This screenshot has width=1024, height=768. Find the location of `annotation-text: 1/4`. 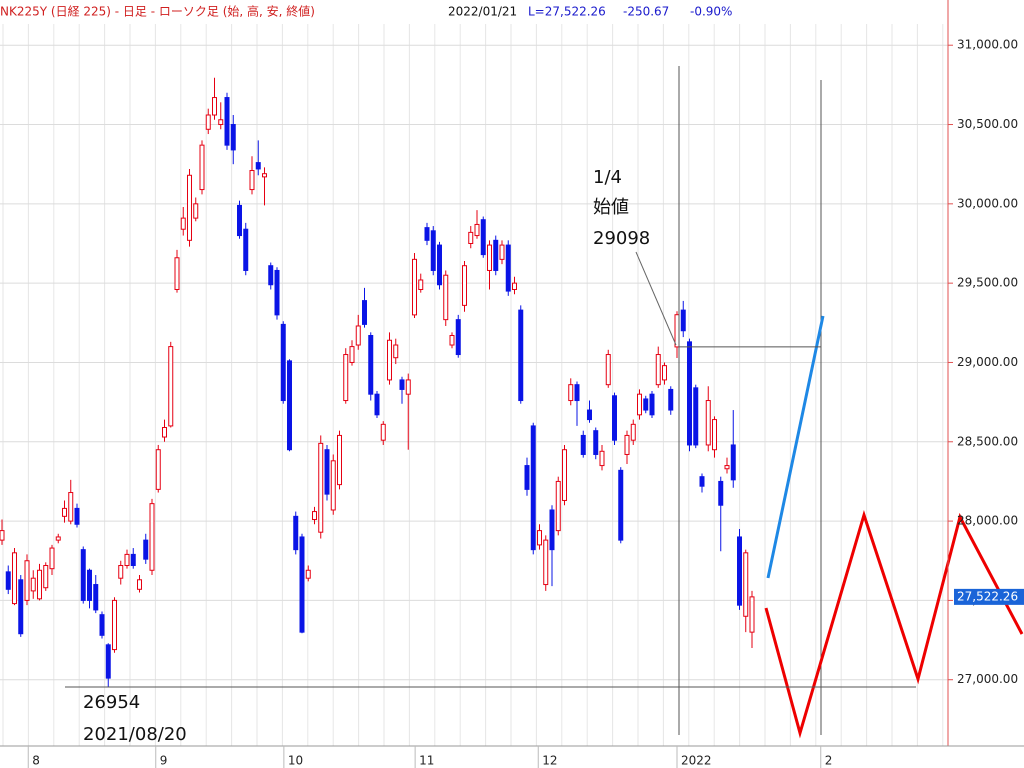

annotation-text: 1/4 is located at coordinates (607, 177).